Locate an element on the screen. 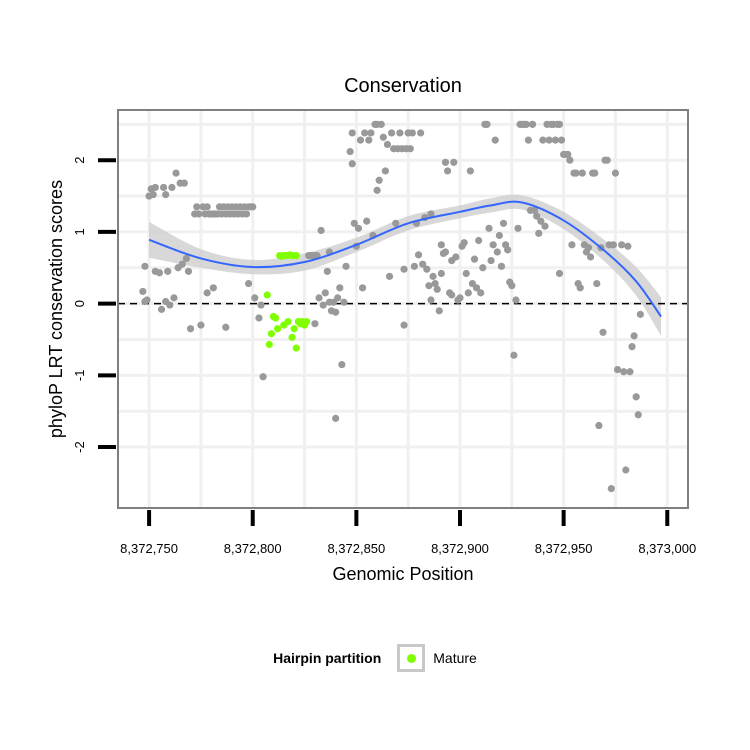 The width and height of the screenshot is (750, 750). y-tick-label: -2 is located at coordinates (79, 447).